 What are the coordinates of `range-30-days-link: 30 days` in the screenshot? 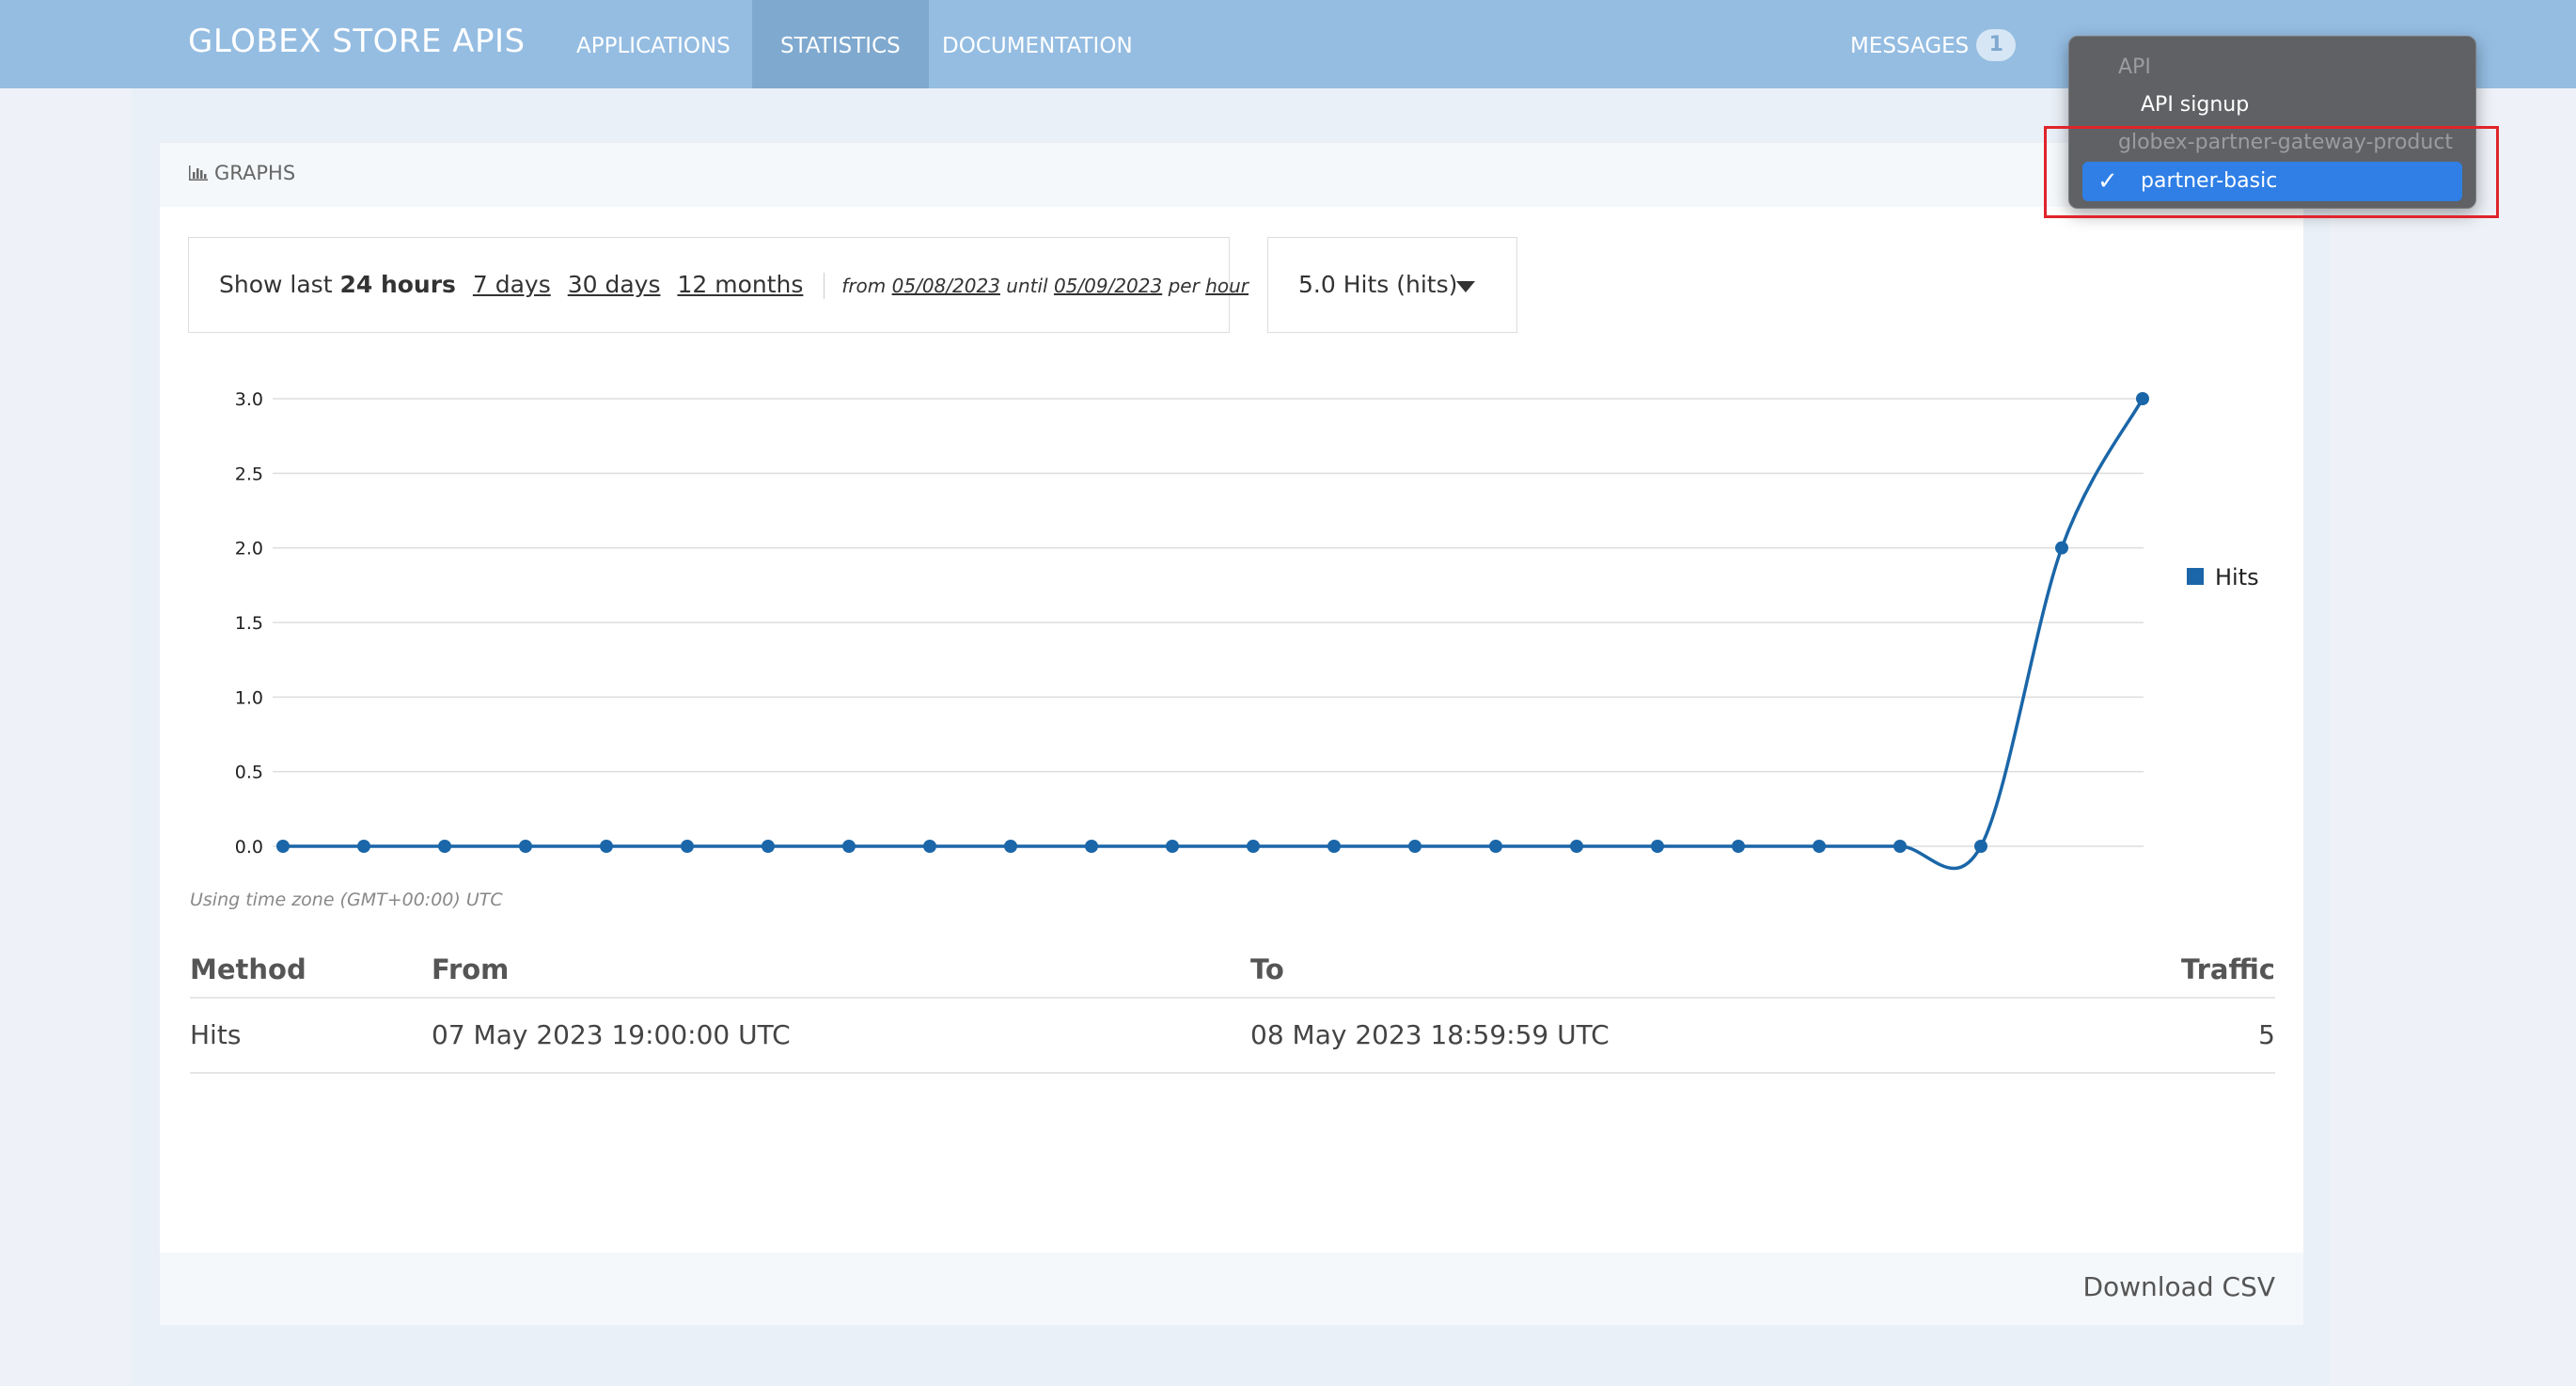 It's located at (614, 284).